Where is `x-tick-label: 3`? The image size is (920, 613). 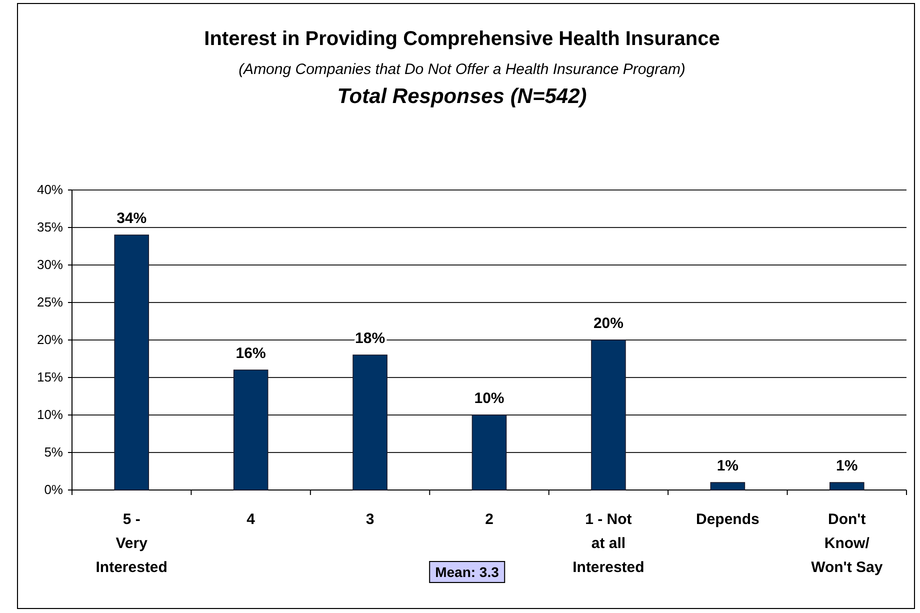
x-tick-label: 3 is located at coordinates (370, 519).